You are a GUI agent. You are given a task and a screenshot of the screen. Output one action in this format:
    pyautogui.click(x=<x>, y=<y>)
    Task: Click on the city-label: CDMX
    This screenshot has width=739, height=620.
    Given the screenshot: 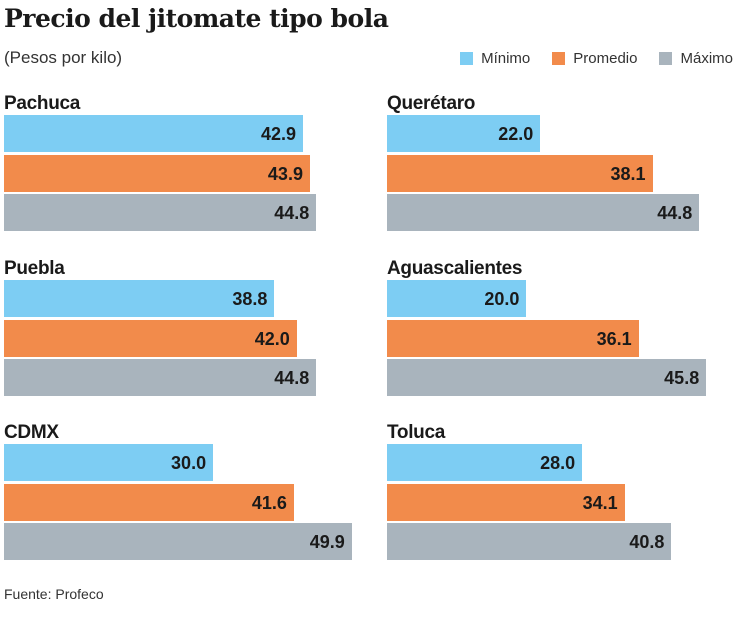 What is the action you would take?
    pyautogui.click(x=31, y=432)
    